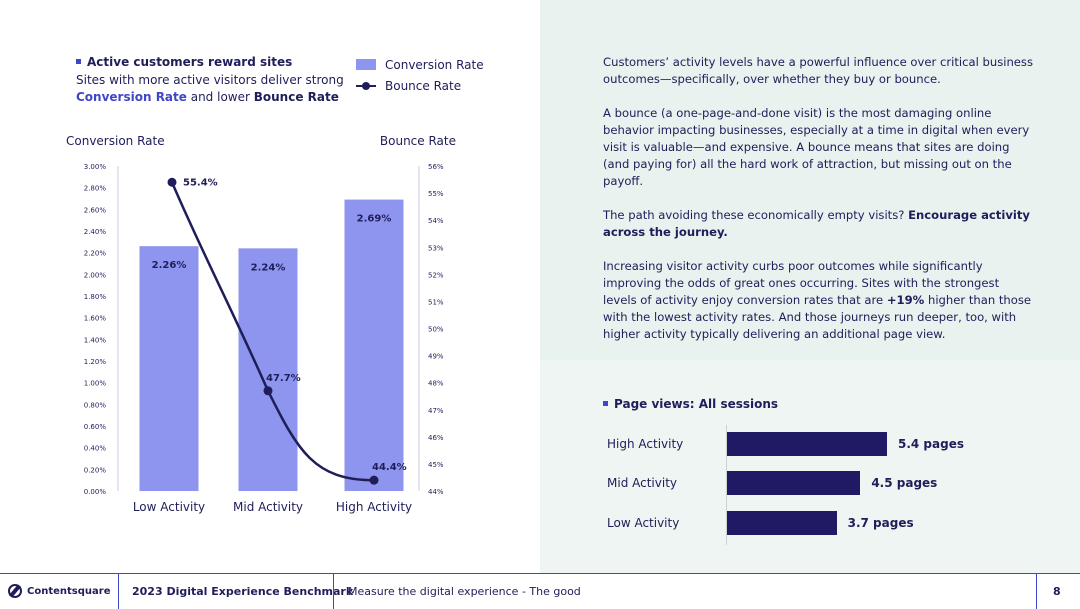 This screenshot has width=1080, height=609. Describe the element at coordinates (268, 507) in the screenshot. I see `category-label: Mid Activity` at that location.